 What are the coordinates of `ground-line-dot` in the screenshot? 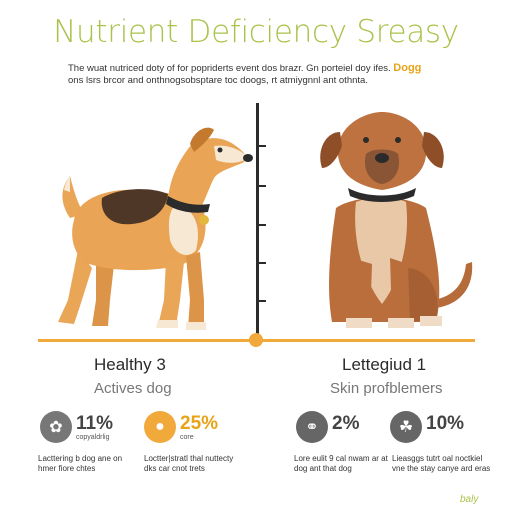 It's located at (256, 340).